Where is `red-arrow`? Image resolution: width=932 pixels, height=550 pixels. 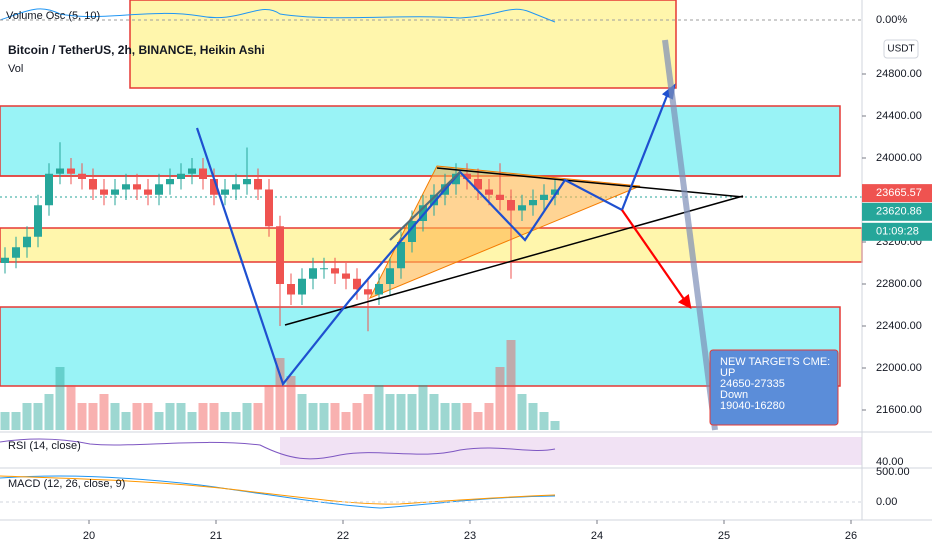
red-arrow is located at coordinates (655, 257).